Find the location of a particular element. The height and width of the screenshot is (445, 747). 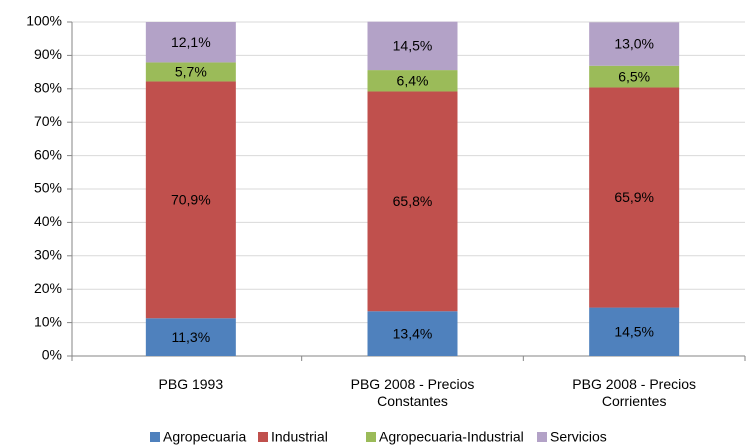

x-tick-label: PBG 2008 - Precios Corrientes is located at coordinates (634, 392).